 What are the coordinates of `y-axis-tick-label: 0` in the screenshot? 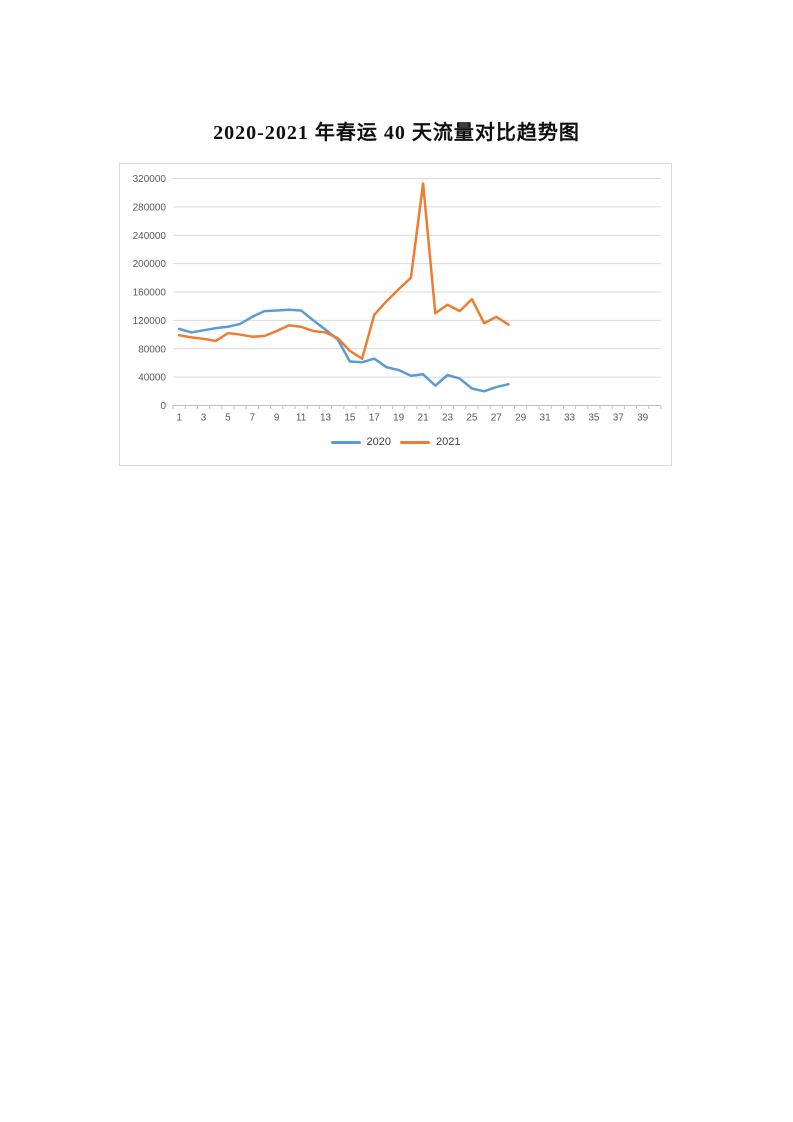 It's located at (163, 406).